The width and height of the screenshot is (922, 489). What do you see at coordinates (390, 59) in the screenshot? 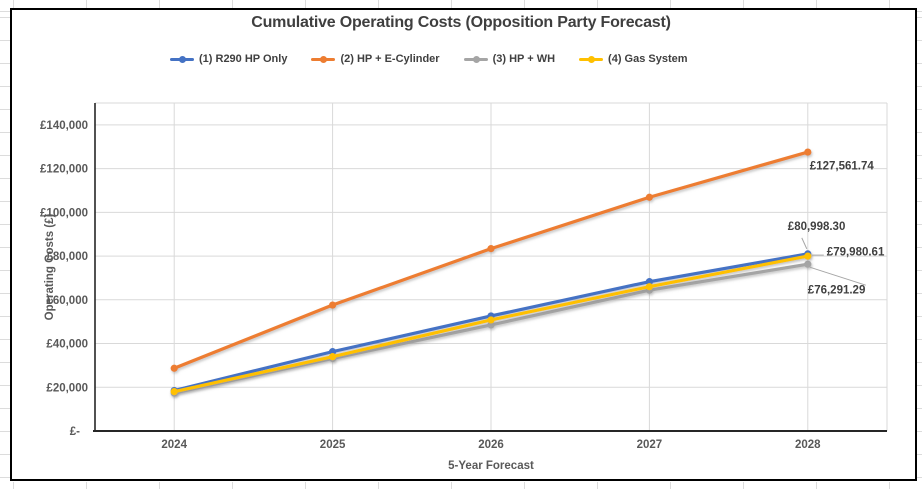
I see `legend-label: (2) HP + E-Cylinder` at bounding box center [390, 59].